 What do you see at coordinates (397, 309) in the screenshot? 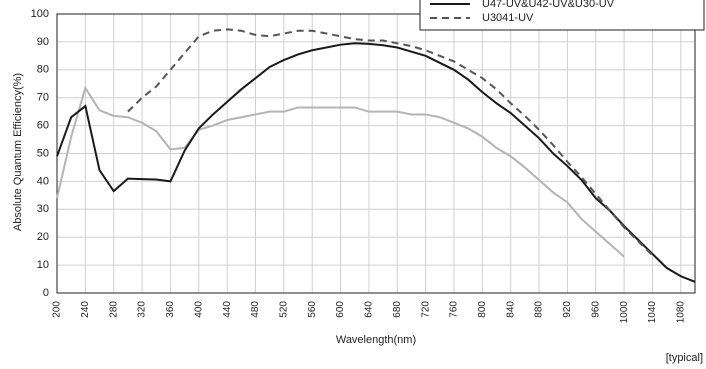
I see `x-tick-label: 680` at bounding box center [397, 309].